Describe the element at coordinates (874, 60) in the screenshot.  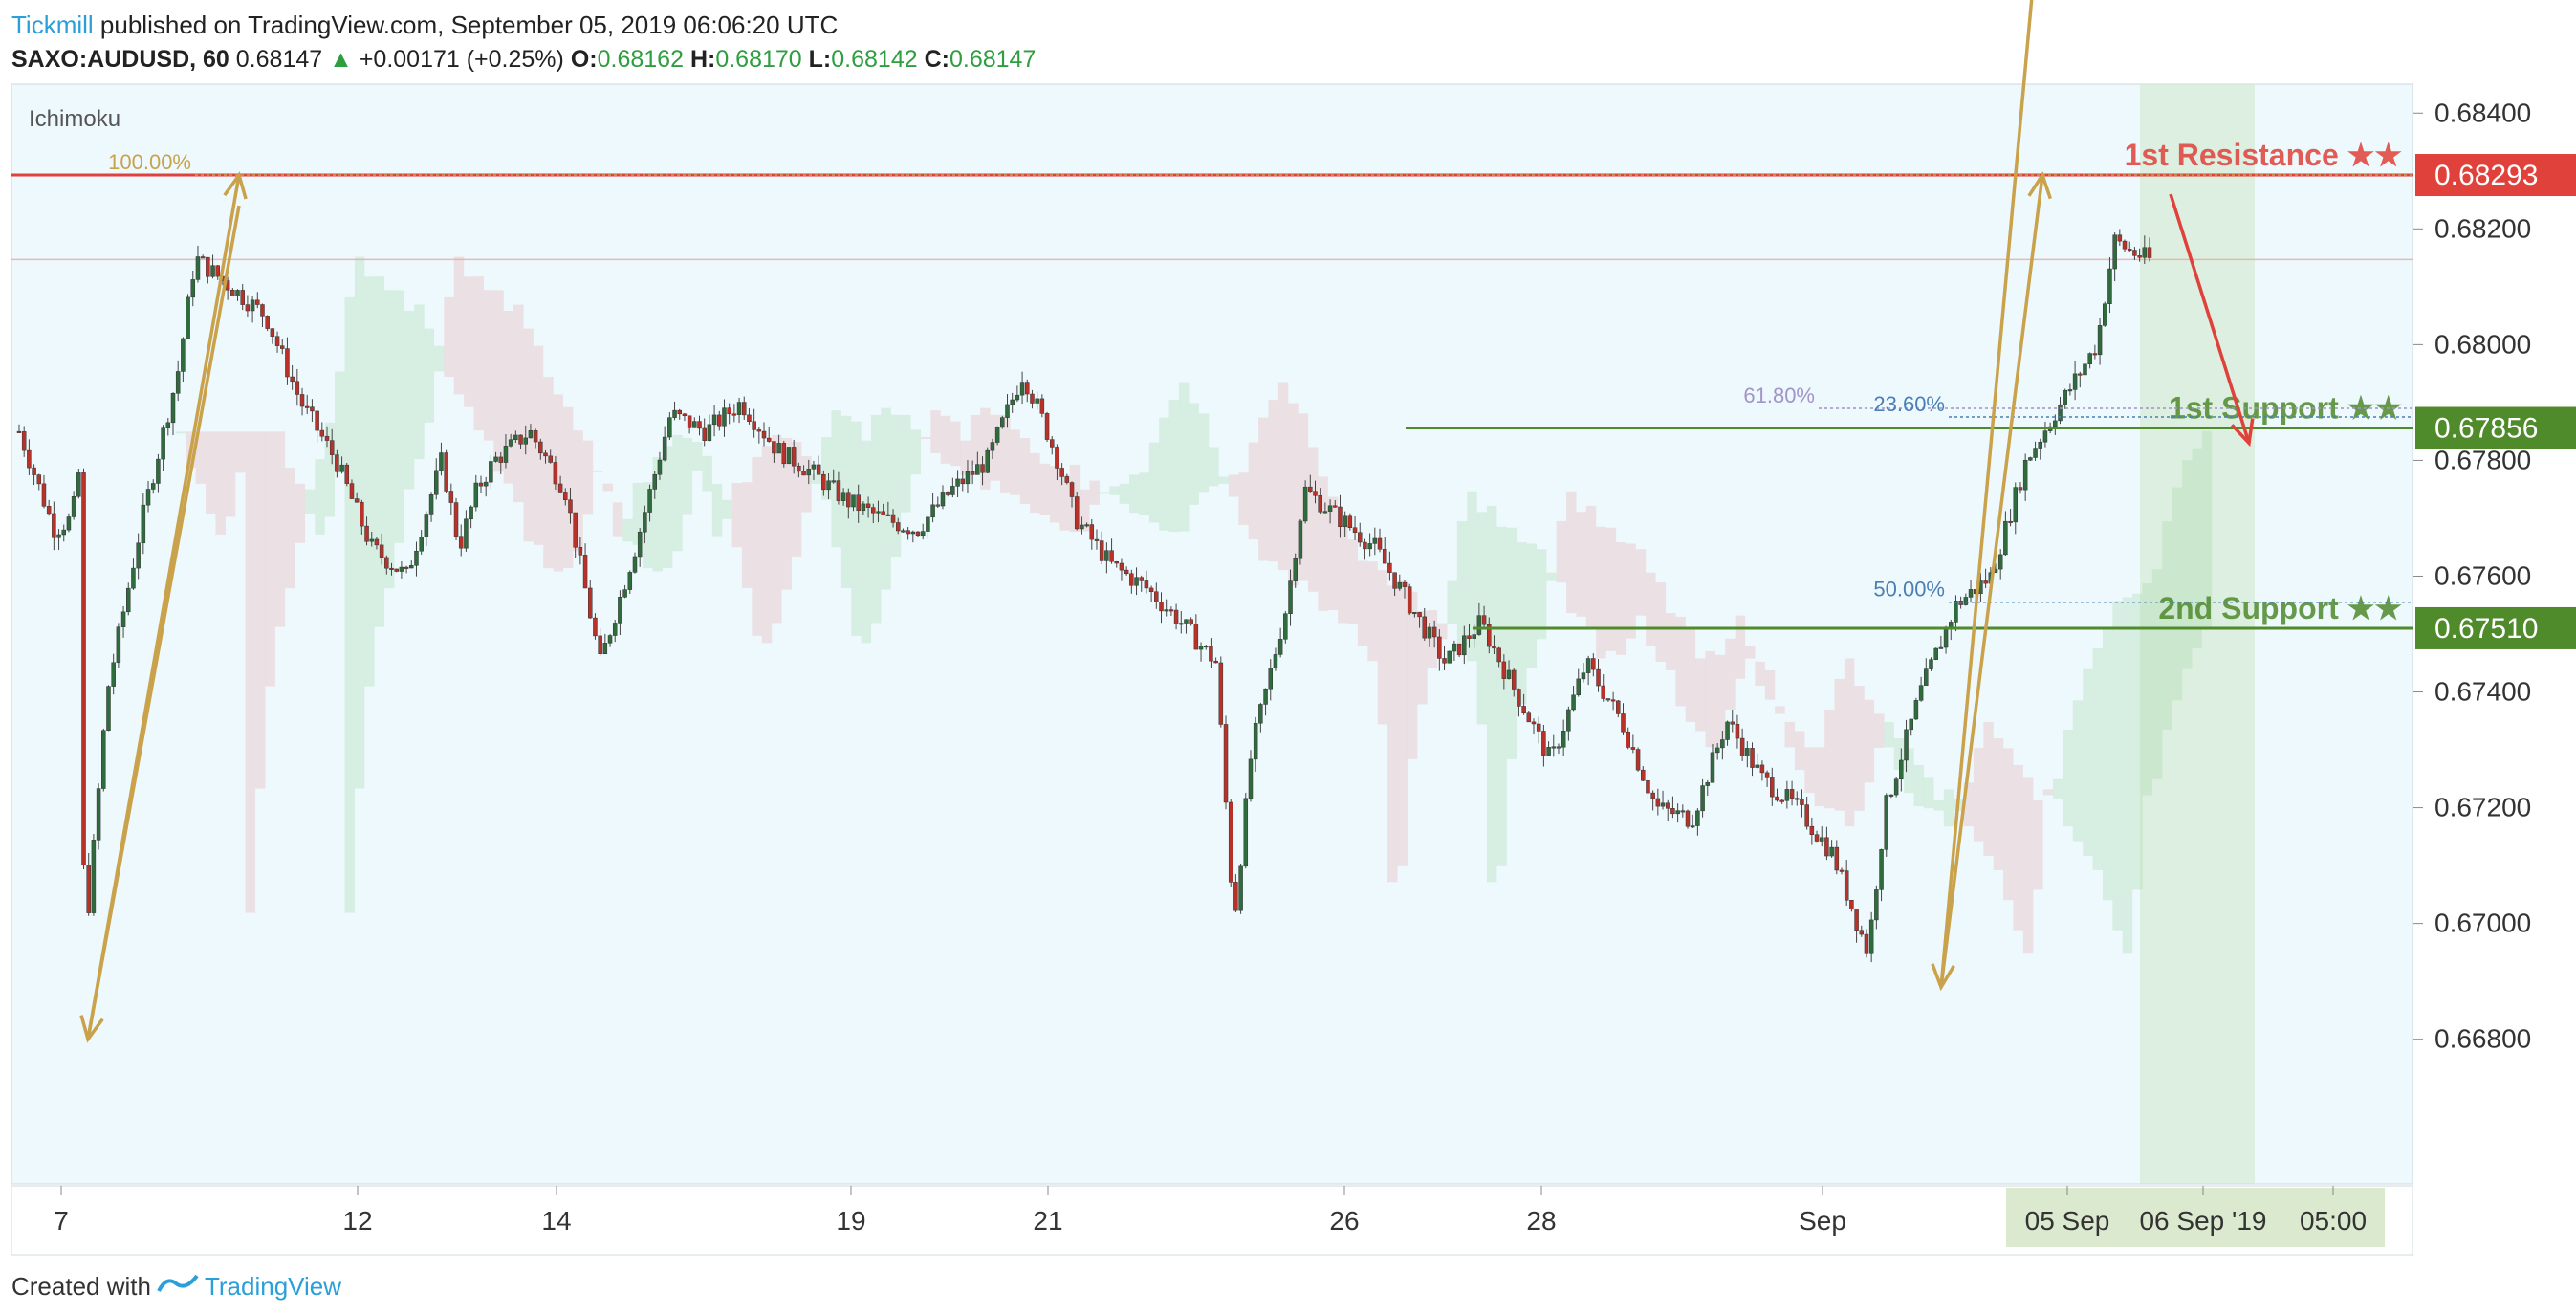
I see `low-value: 0.68142` at that location.